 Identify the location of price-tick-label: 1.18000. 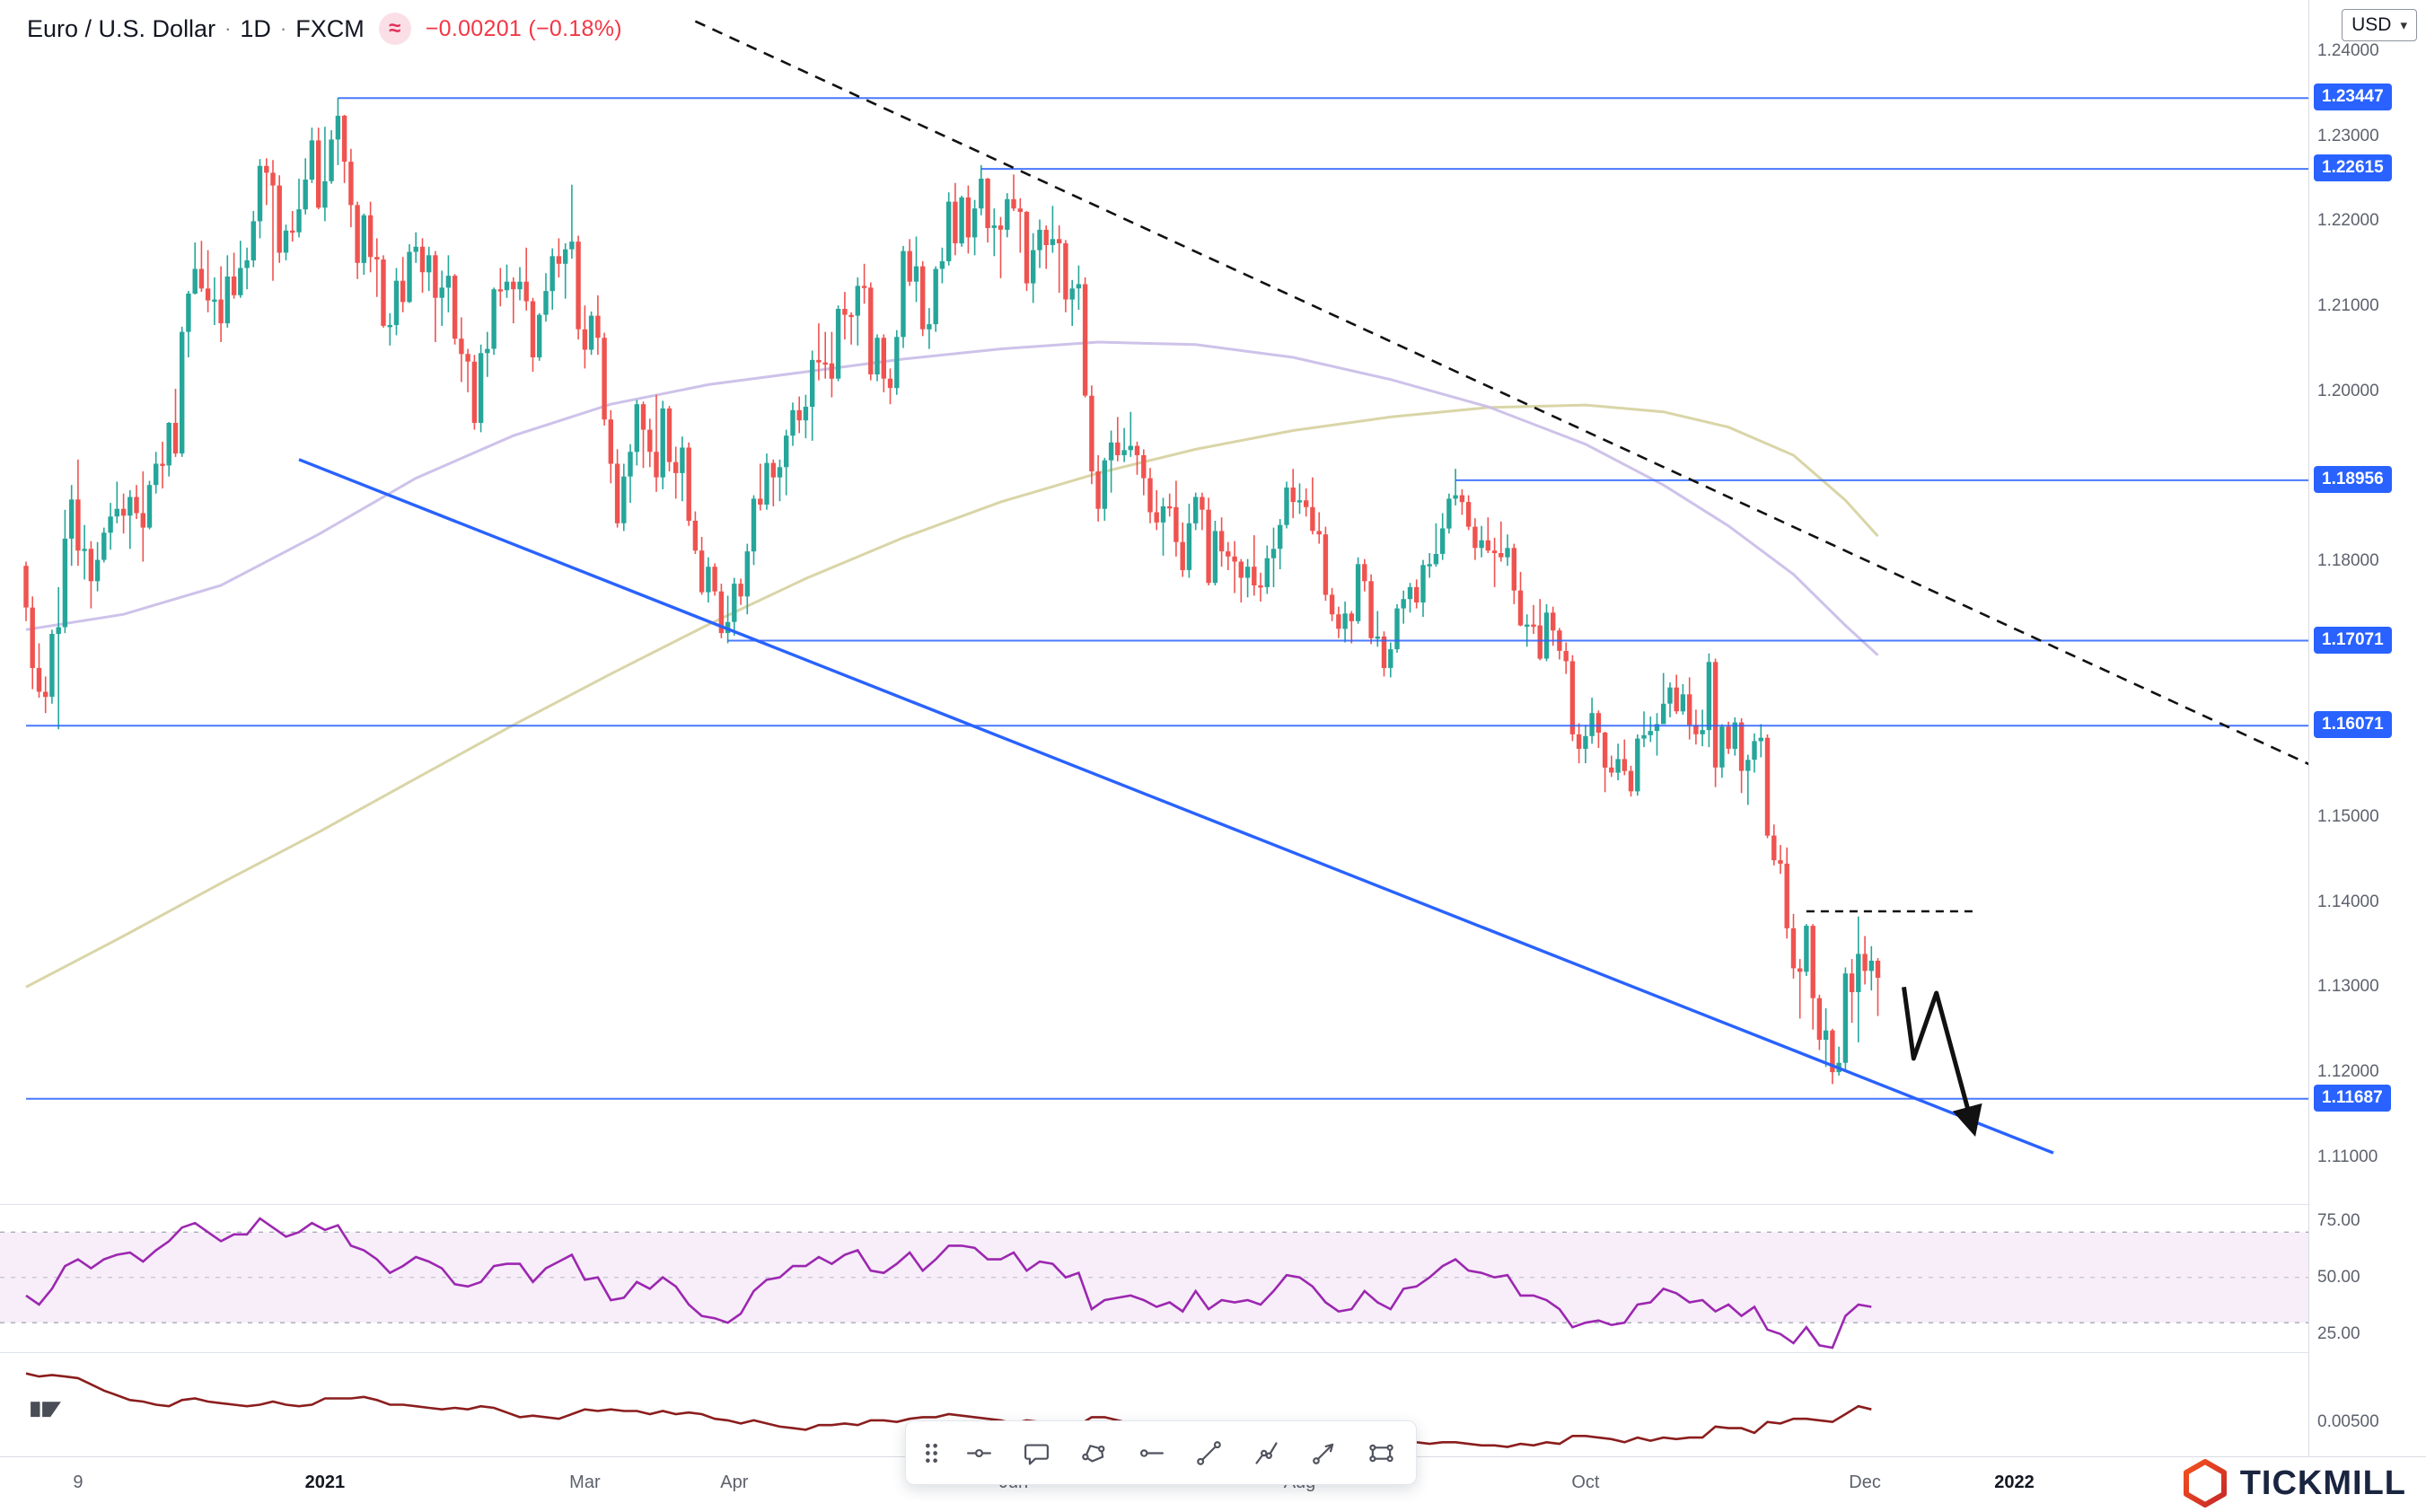
(2348, 561).